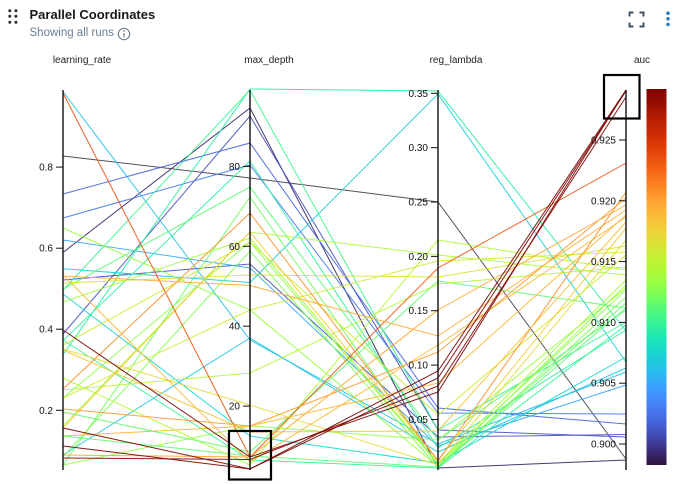  I want to click on svg-text: 0.900, so click(603, 445).